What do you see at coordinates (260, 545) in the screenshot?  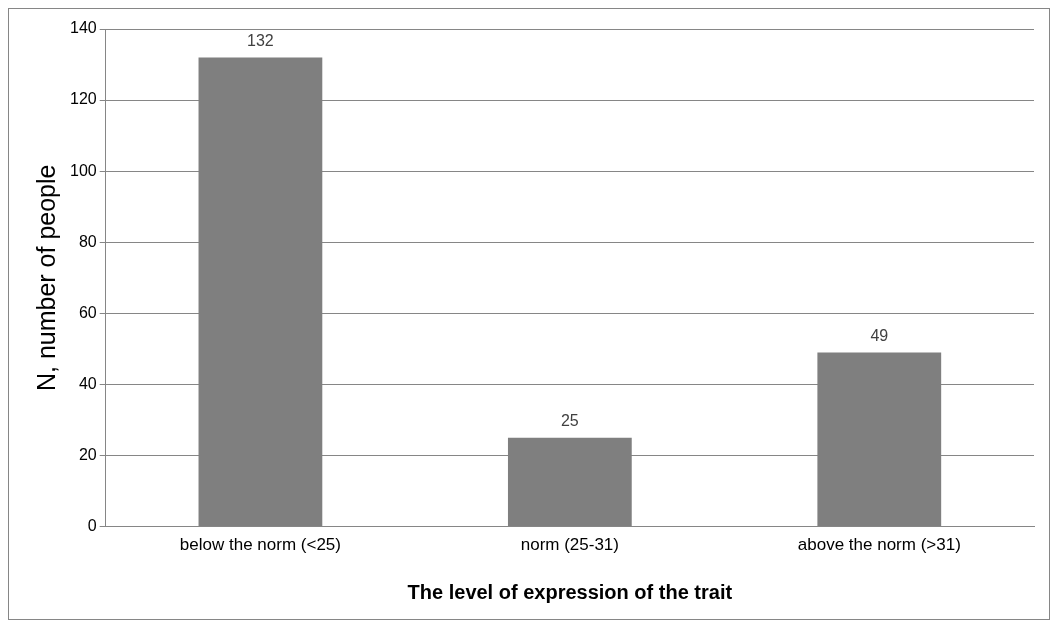 I see `x-tick-label: below the norm (<25)` at bounding box center [260, 545].